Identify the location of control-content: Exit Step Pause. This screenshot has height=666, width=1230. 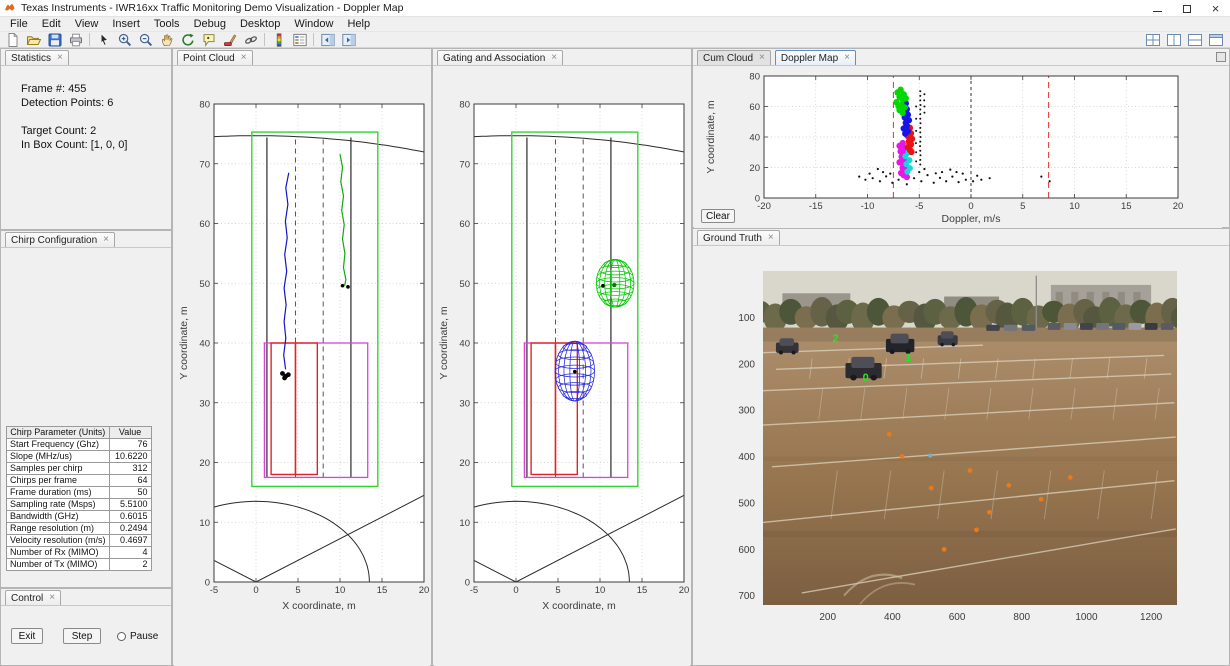
(86, 635).